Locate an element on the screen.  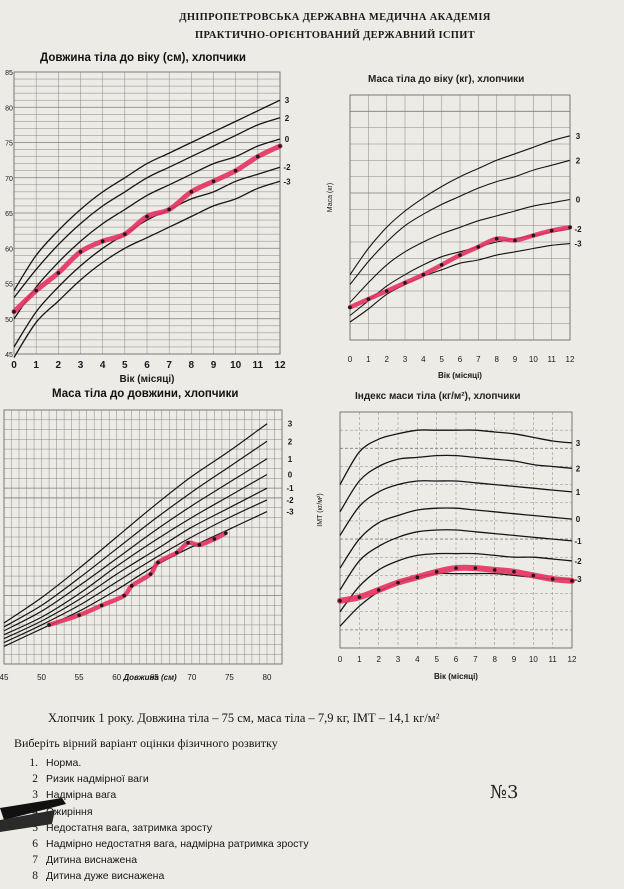
answer-option: 2 Ризик надмірної ваги is located at coordinates (84, 779).